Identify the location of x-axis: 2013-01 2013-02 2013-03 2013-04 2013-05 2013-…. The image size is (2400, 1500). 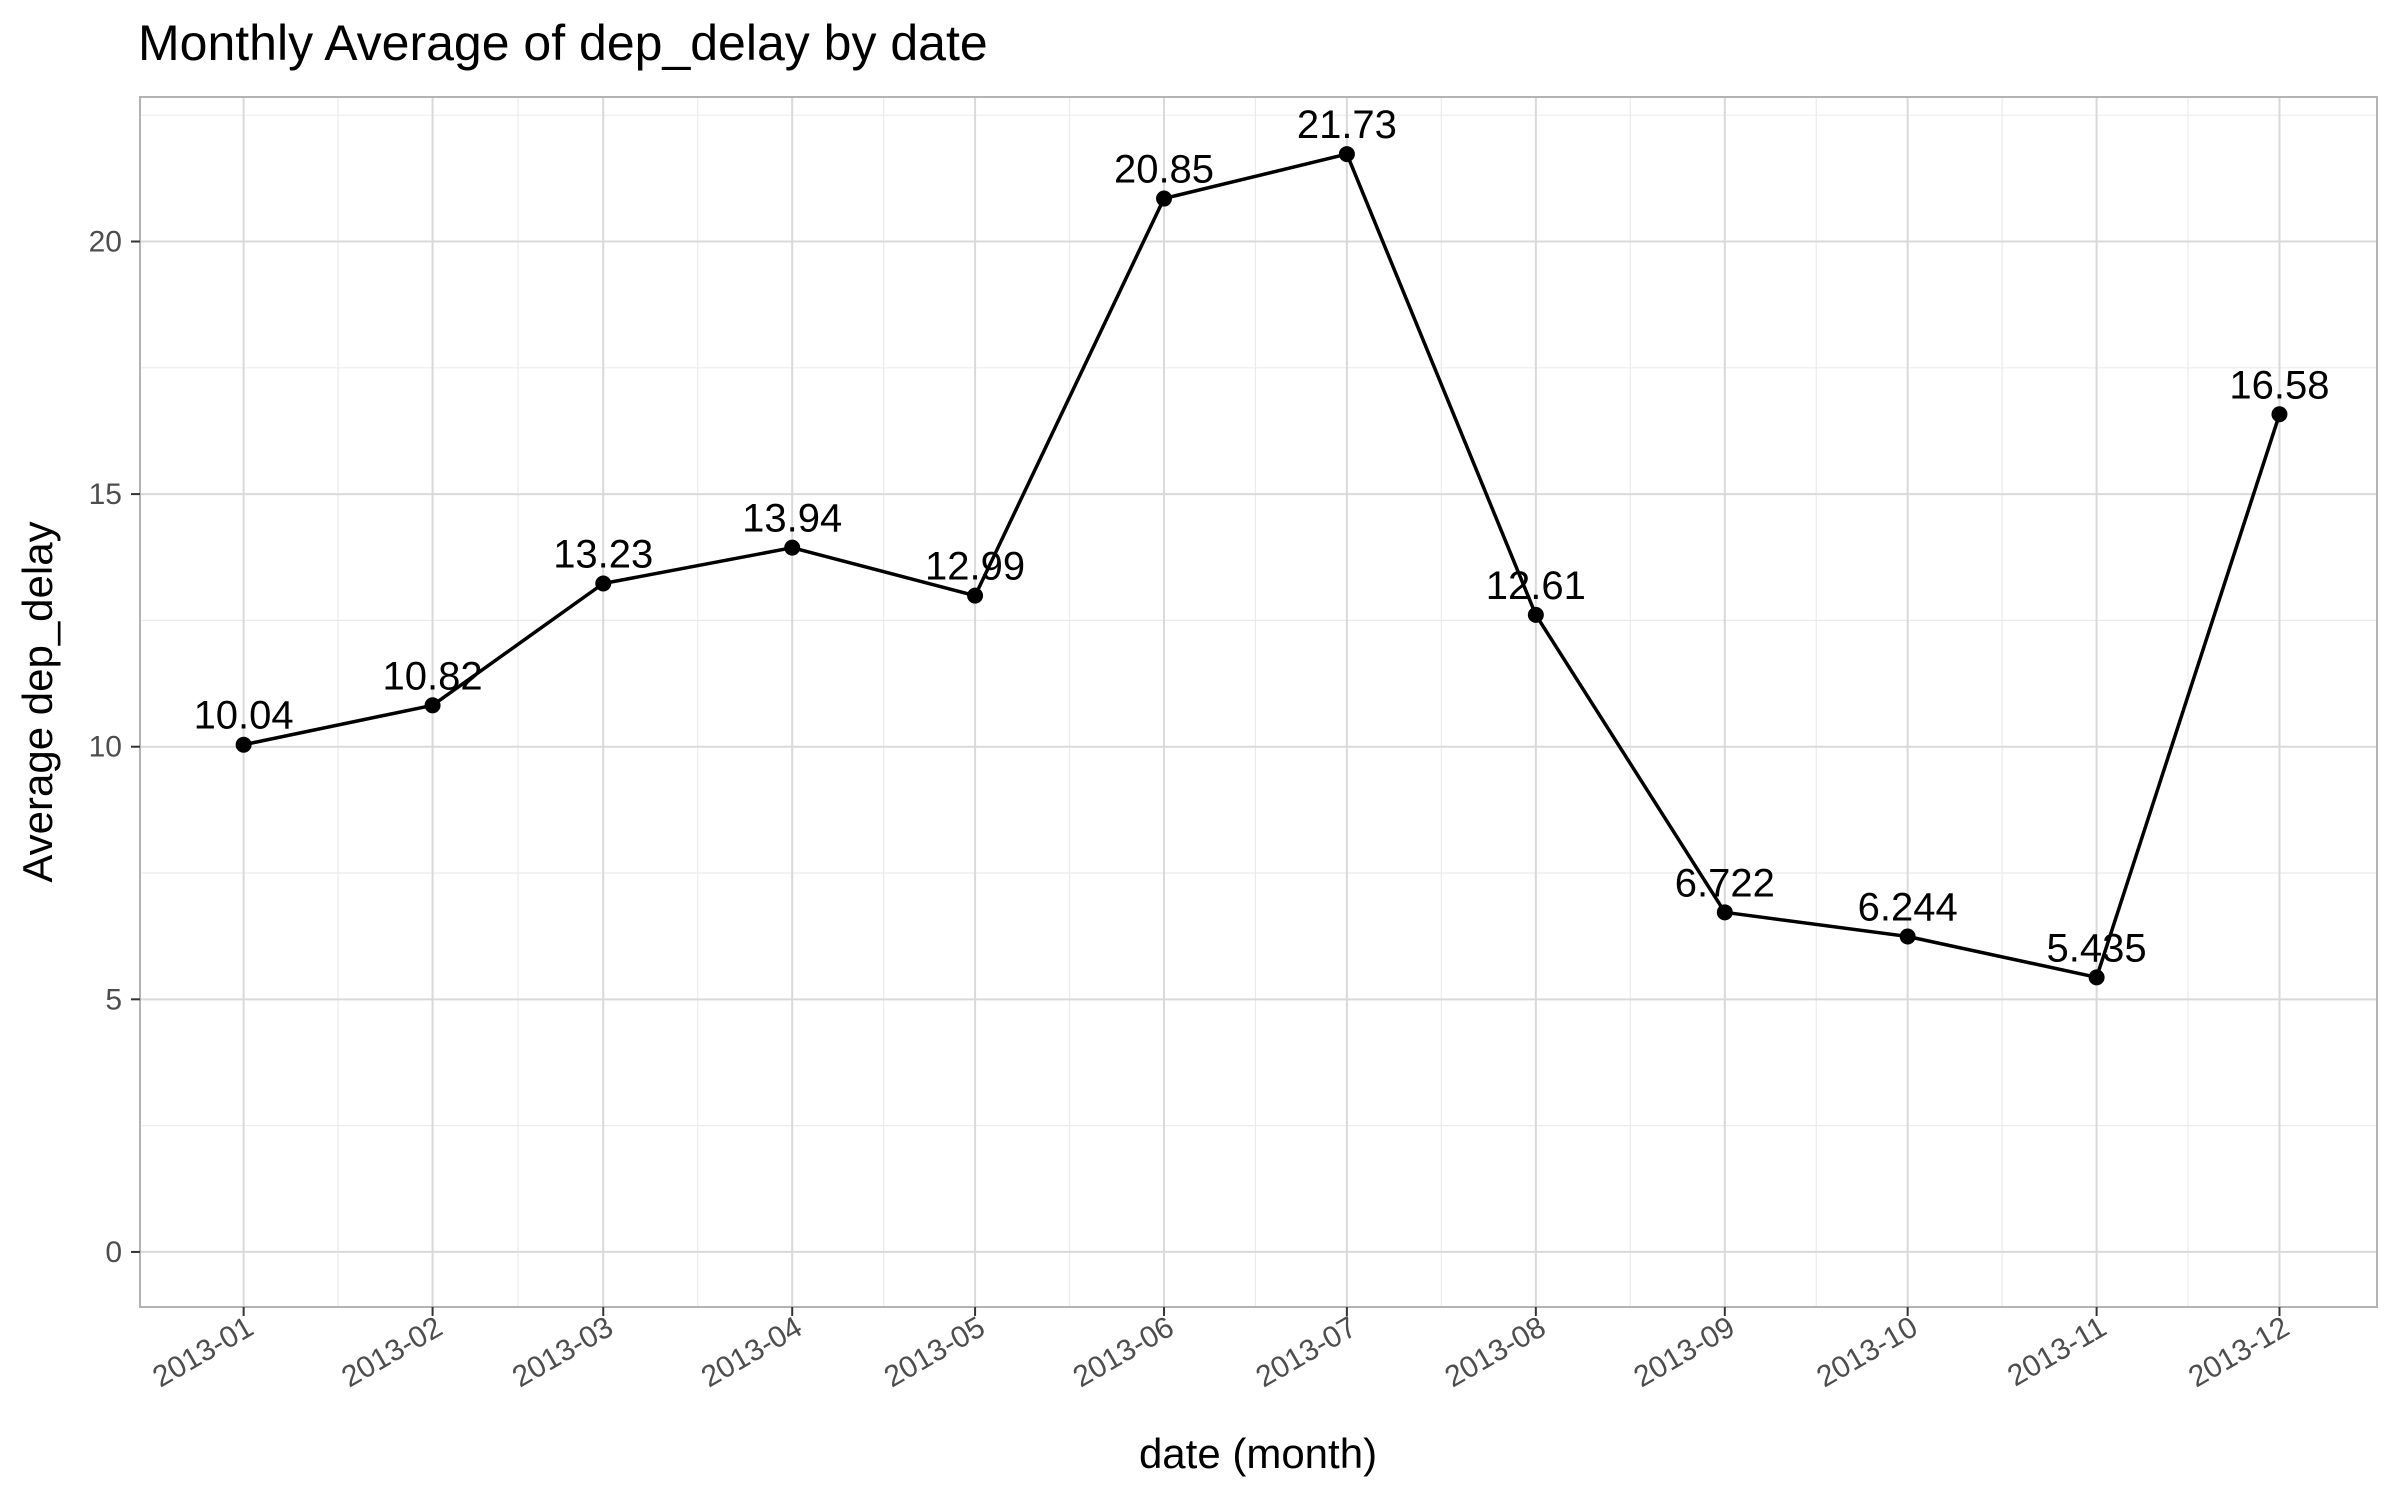
(1221, 1350).